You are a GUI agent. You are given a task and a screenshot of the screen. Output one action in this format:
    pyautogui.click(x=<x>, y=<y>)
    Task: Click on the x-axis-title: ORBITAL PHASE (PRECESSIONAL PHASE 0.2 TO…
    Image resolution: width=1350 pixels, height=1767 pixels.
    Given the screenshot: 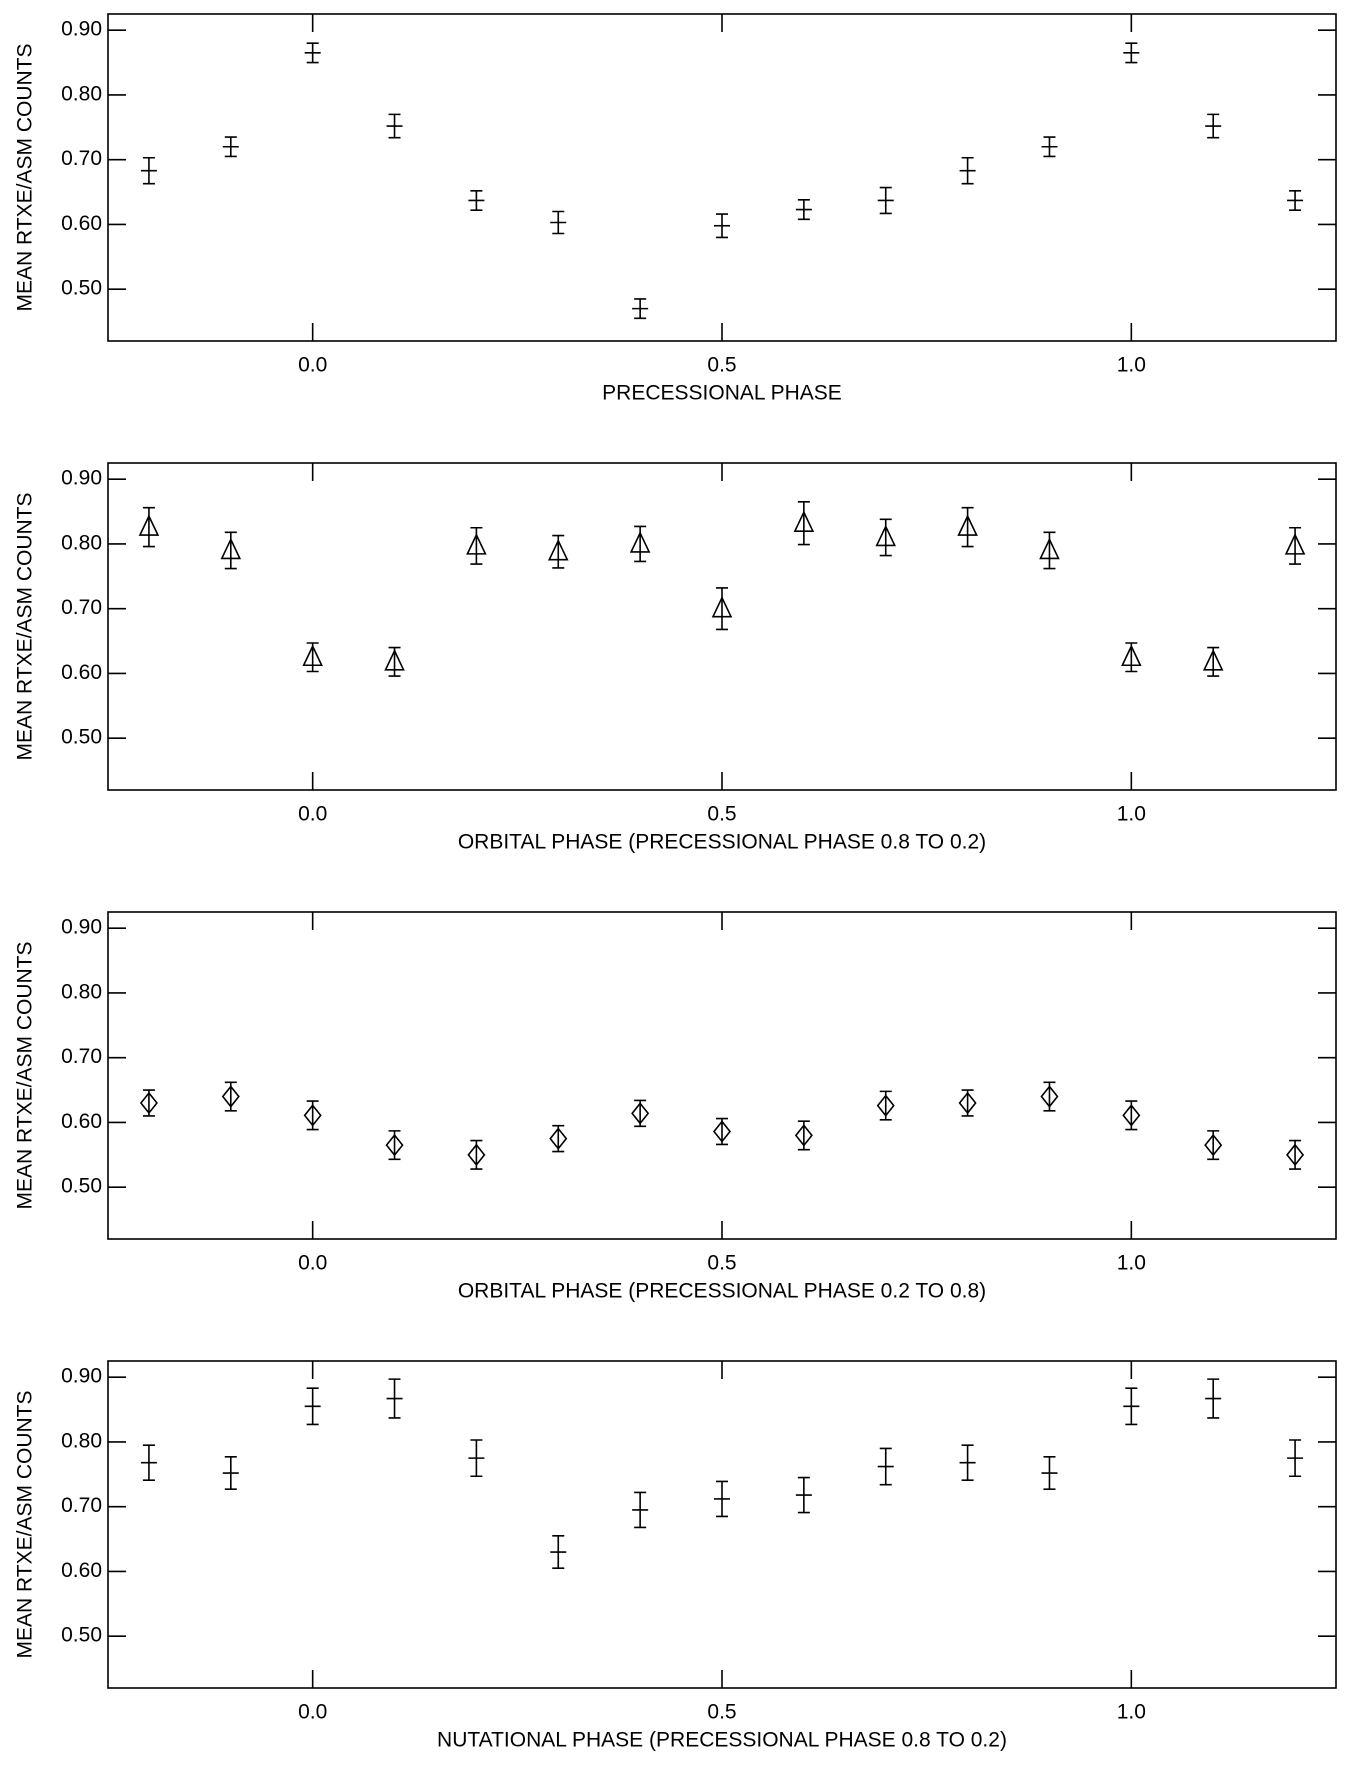 What is the action you would take?
    pyautogui.click(x=722, y=1291)
    